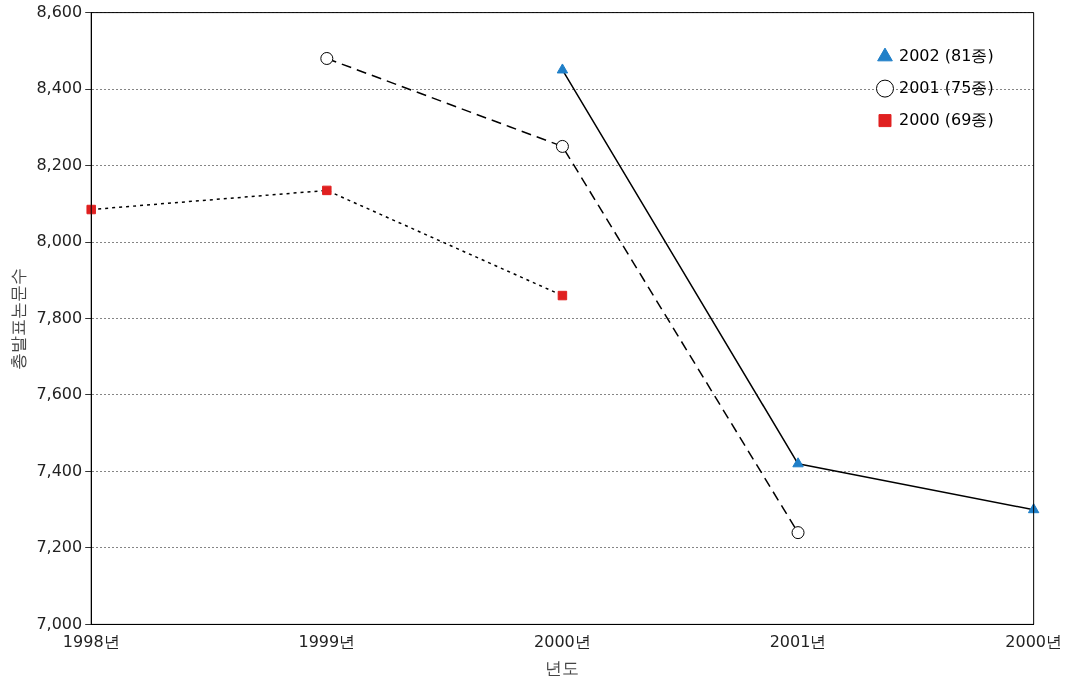 This screenshot has height=684, width=1065. Describe the element at coordinates (946, 87) in the screenshot. I see `legend-label: 2001 (75종)` at that location.